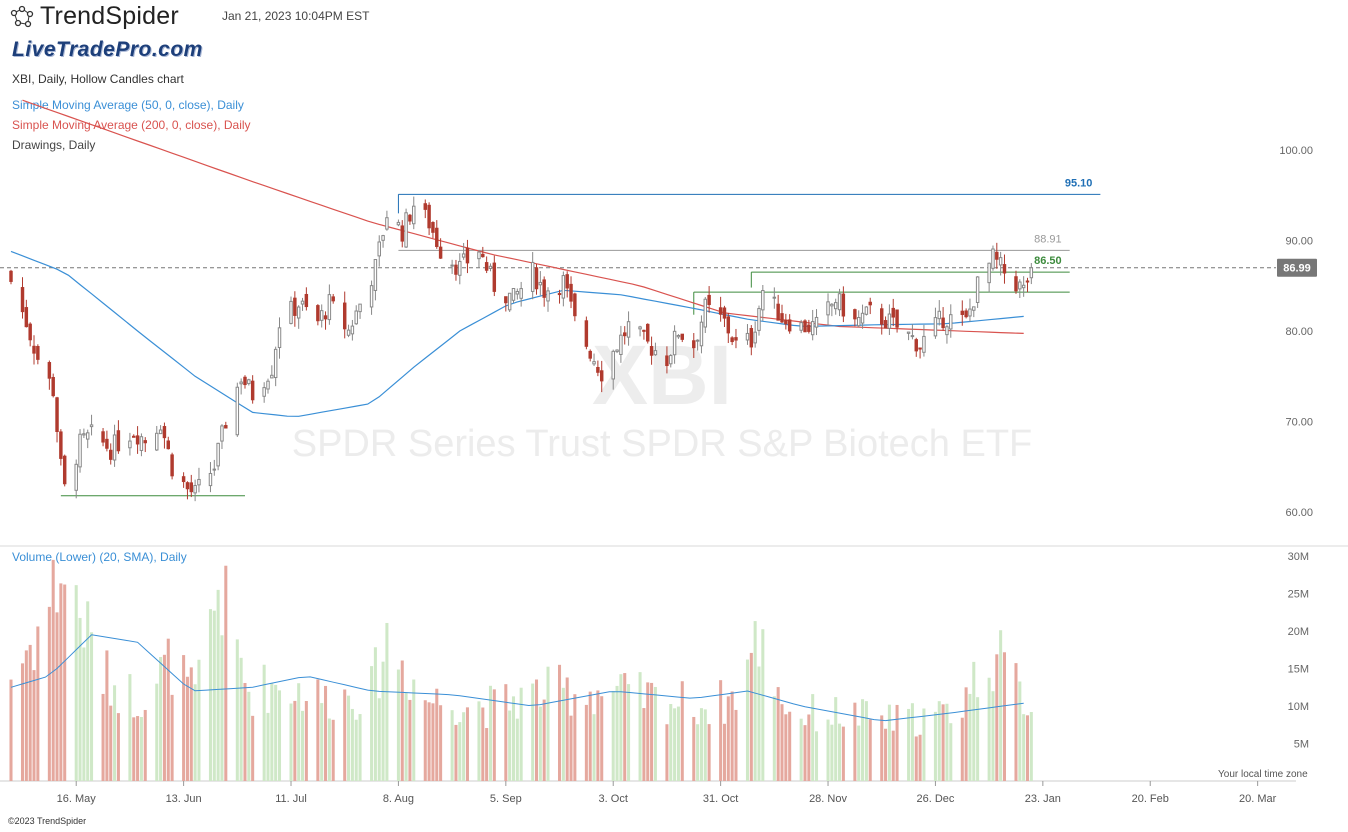  What do you see at coordinates (107, 49) in the screenshot?
I see `watermark-brand: LiveTradePro.com` at bounding box center [107, 49].